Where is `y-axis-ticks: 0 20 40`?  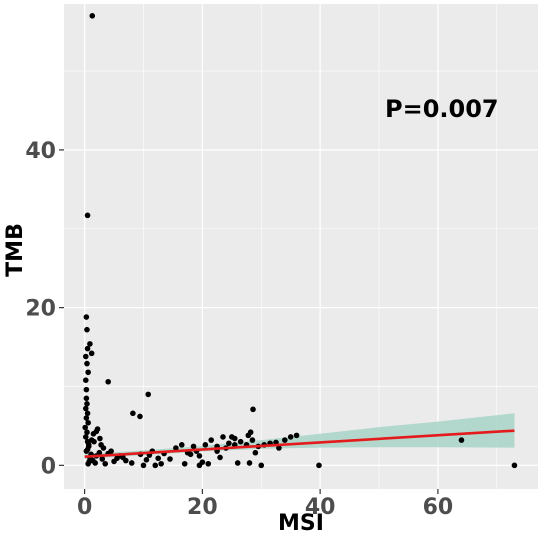
y-axis-ticks: 0 20 40 is located at coordinates (44, 309).